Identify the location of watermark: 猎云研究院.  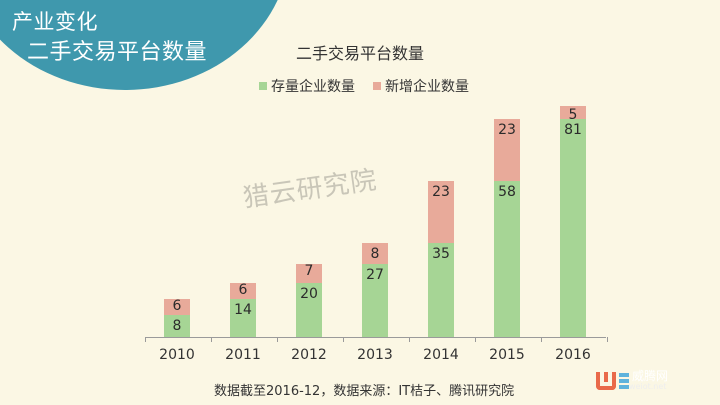
(310, 189).